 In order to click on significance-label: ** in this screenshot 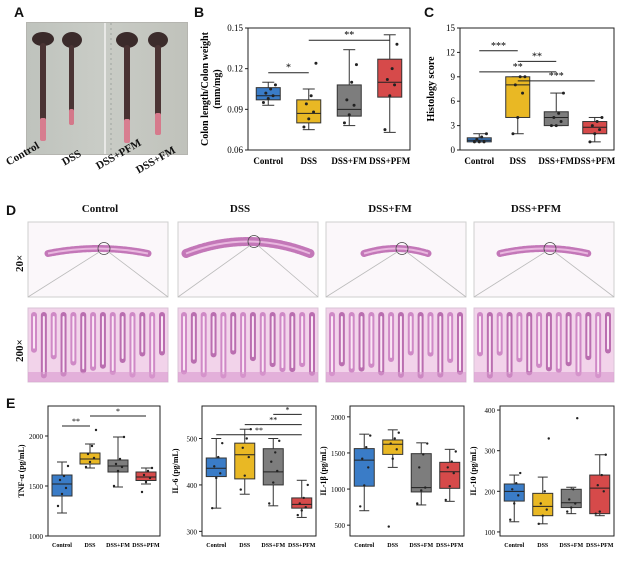, I will do `click(537, 56)`.